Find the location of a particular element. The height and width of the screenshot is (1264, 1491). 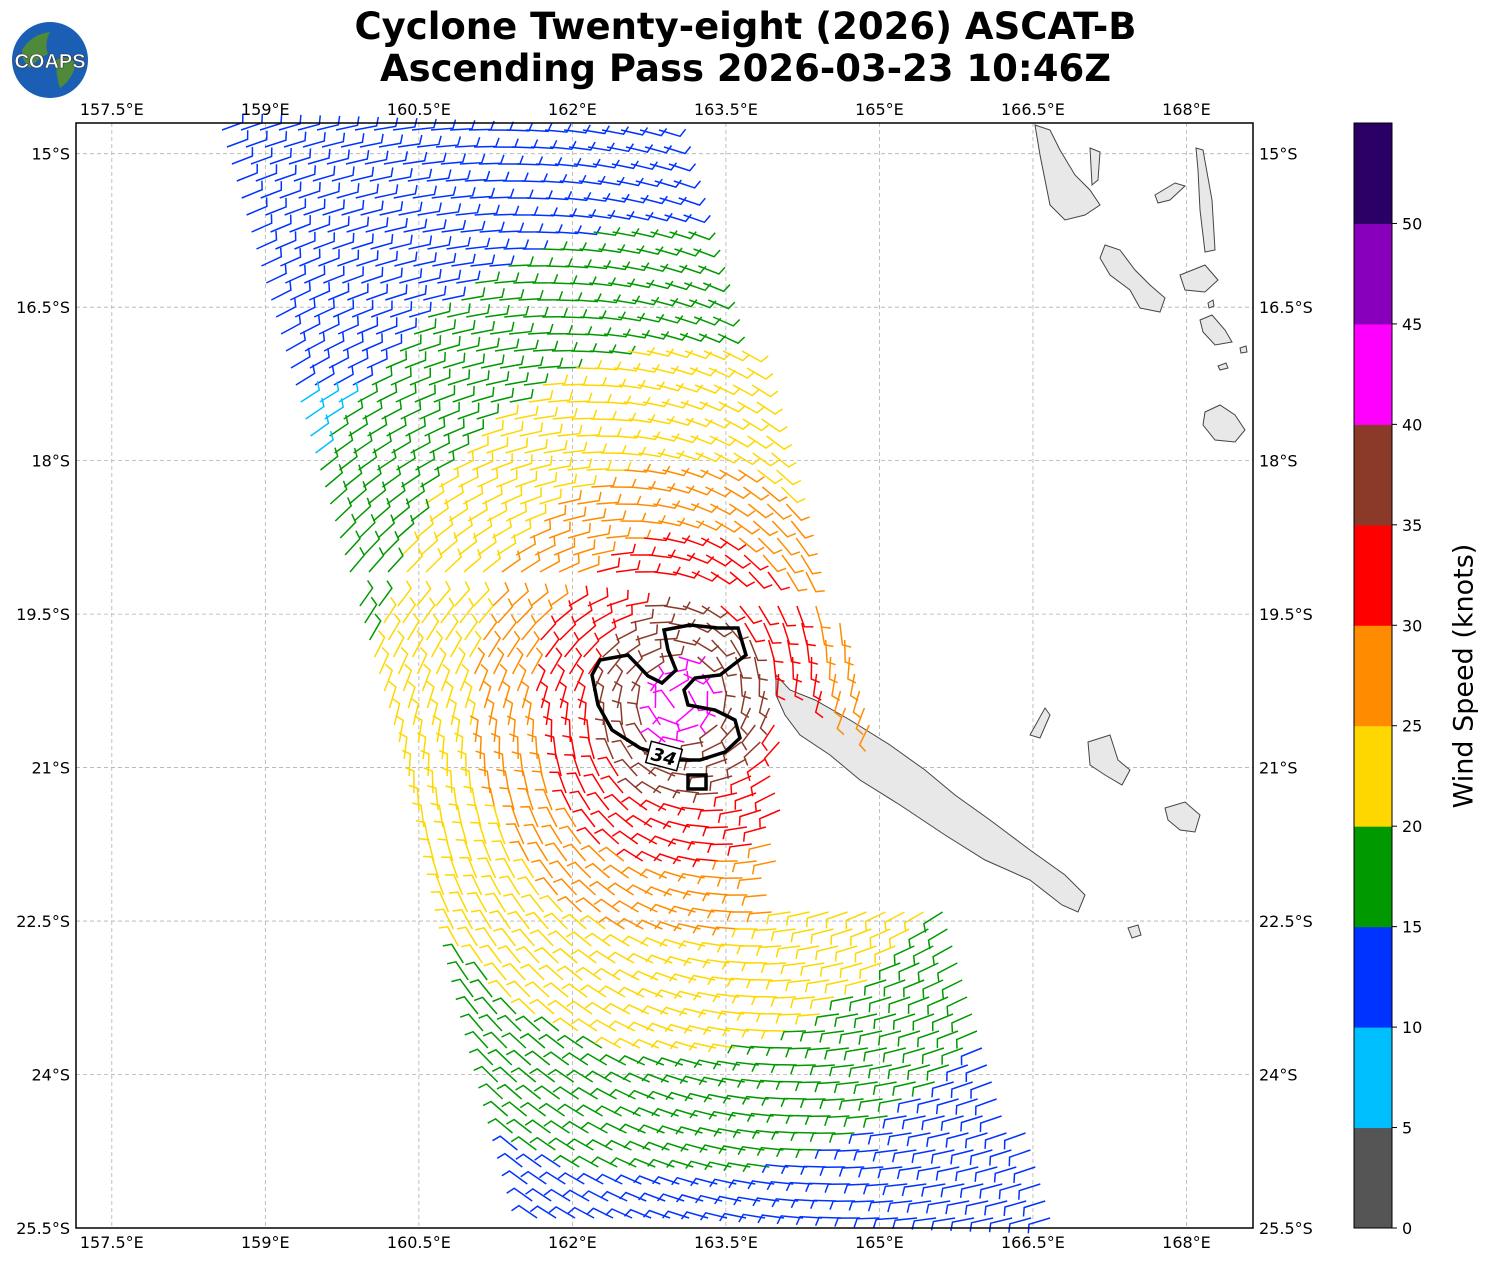

island is located at coordinates (1223, 366).